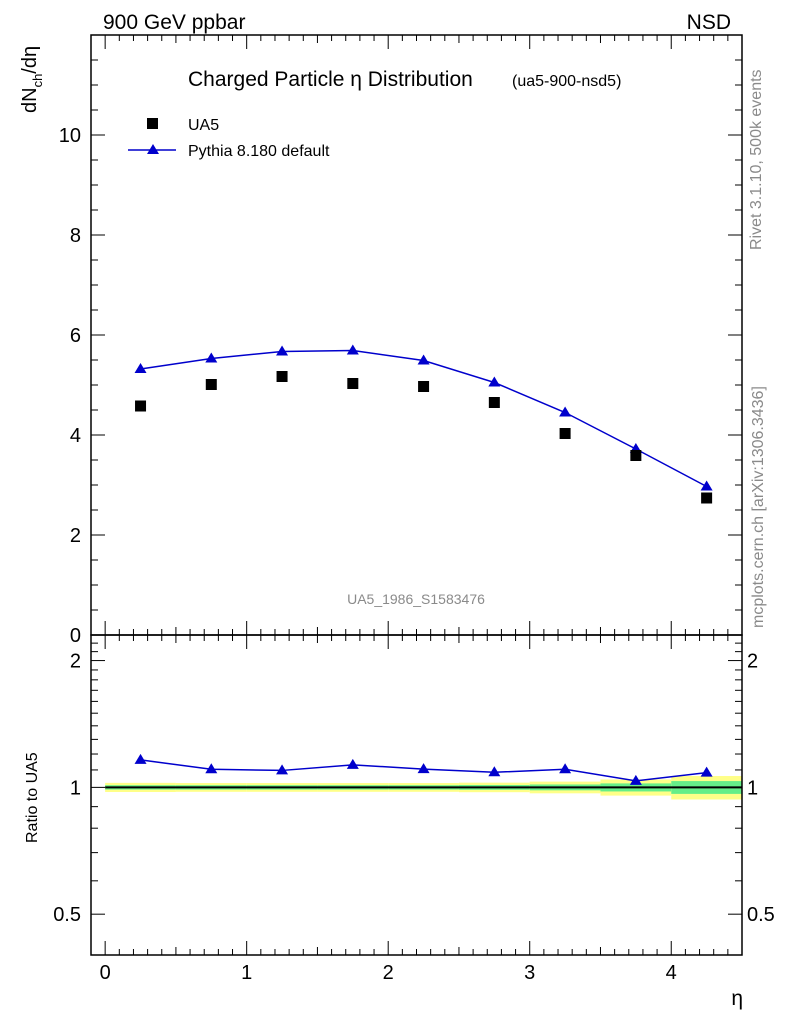 Image resolution: width=786 pixels, height=1024 pixels. What do you see at coordinates (709, 22) in the screenshot?
I see `header-right: NSD` at bounding box center [709, 22].